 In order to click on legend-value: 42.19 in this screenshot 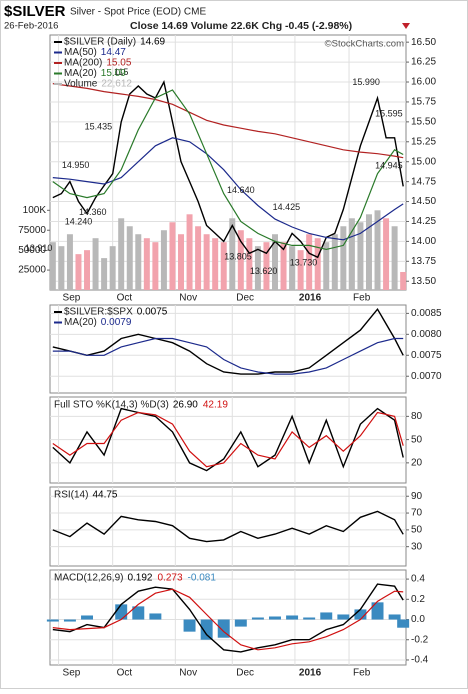, I will do `click(215, 405)`.